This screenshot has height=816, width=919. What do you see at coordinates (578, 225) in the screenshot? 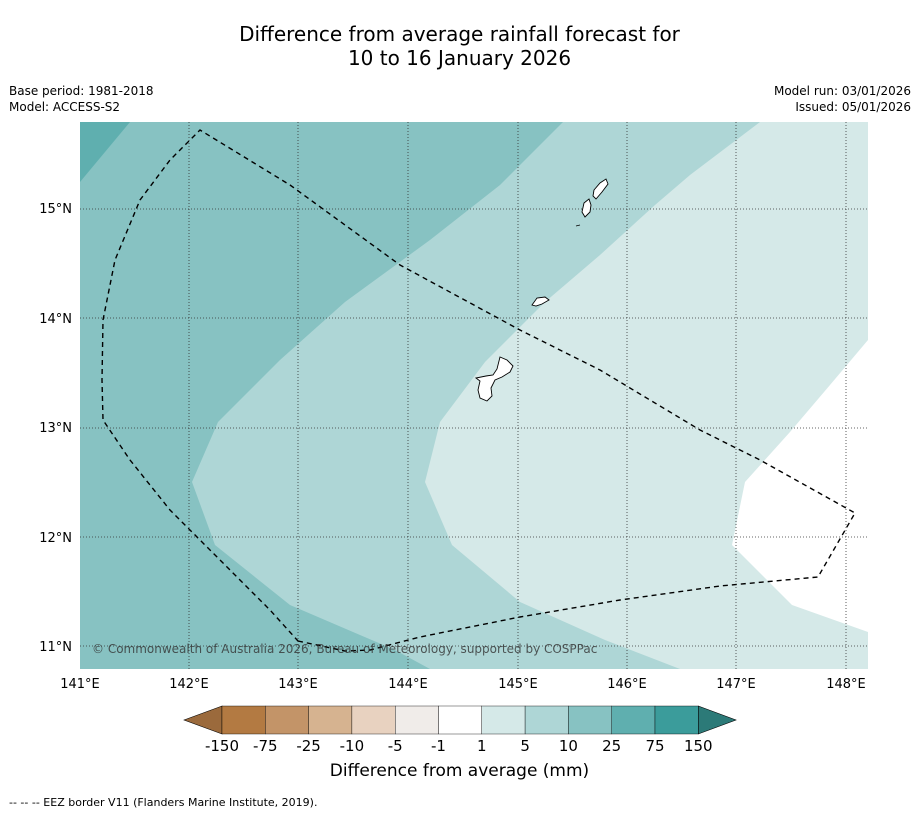
I see `aguijan-island` at bounding box center [578, 225].